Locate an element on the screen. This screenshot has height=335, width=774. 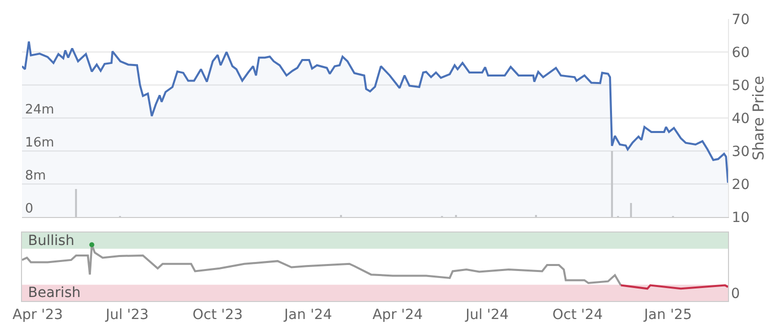
band-label: Bearish is located at coordinates (54, 293).